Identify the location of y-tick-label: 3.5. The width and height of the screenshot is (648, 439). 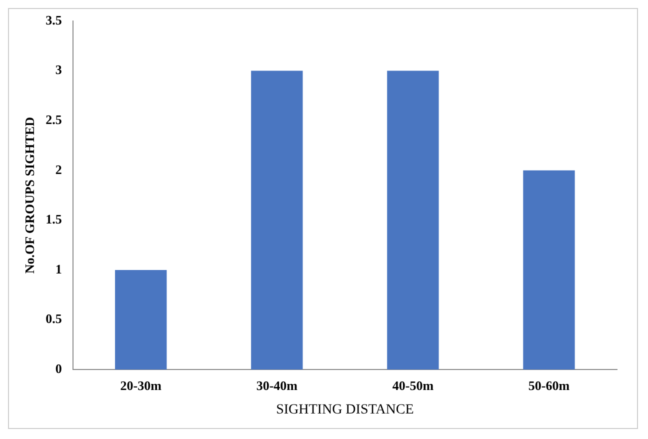
(54, 20).